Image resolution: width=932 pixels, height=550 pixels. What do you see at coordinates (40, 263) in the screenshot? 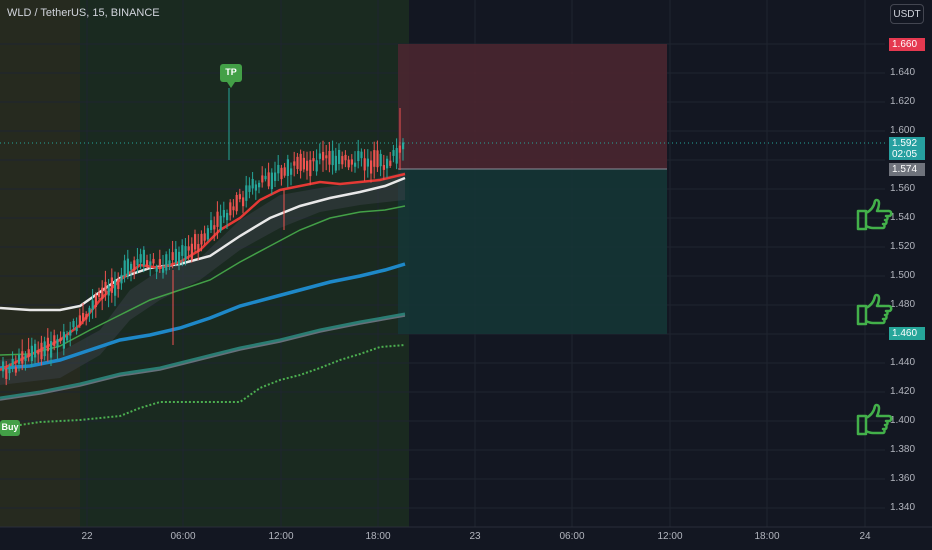
I see `session-background-olive` at bounding box center [40, 263].